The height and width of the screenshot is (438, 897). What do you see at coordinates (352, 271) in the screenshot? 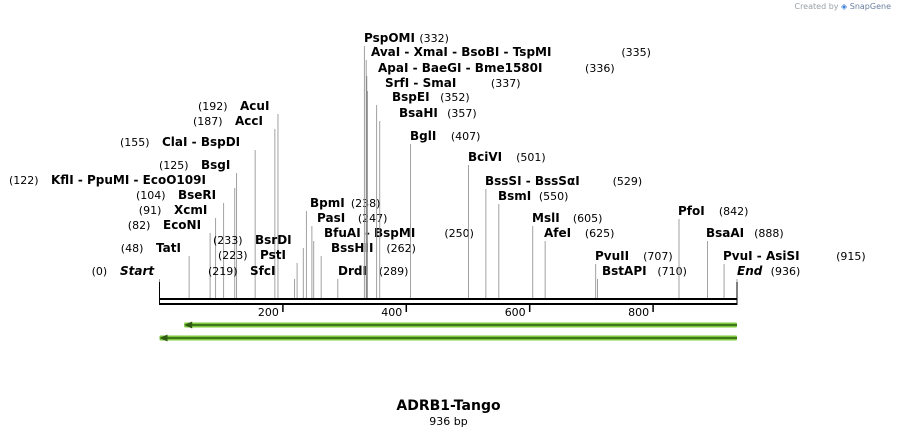
I see `enzyme-label: DrdI` at bounding box center [352, 271].